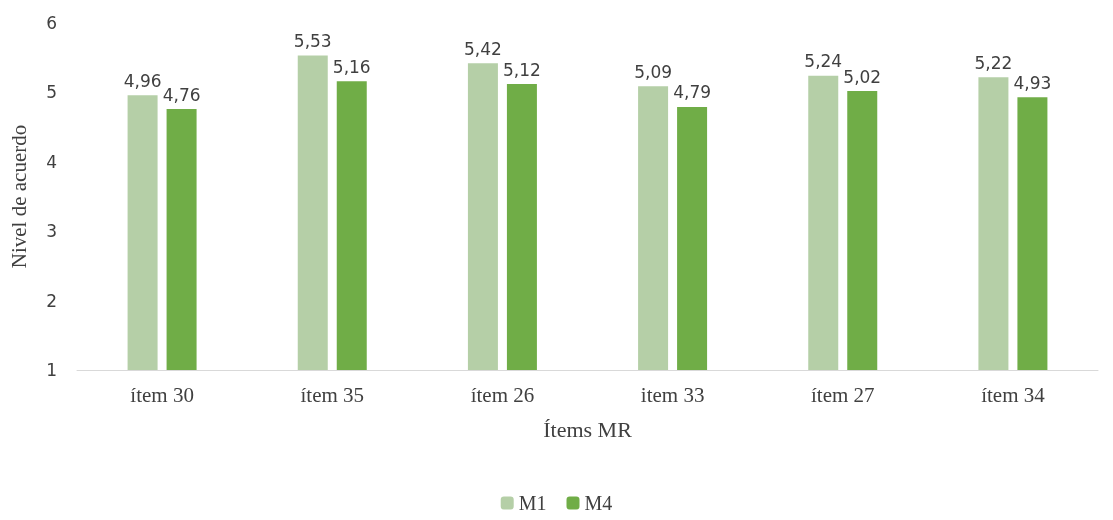 The height and width of the screenshot is (520, 1113). I want to click on data-label: 4,76, so click(181, 94).